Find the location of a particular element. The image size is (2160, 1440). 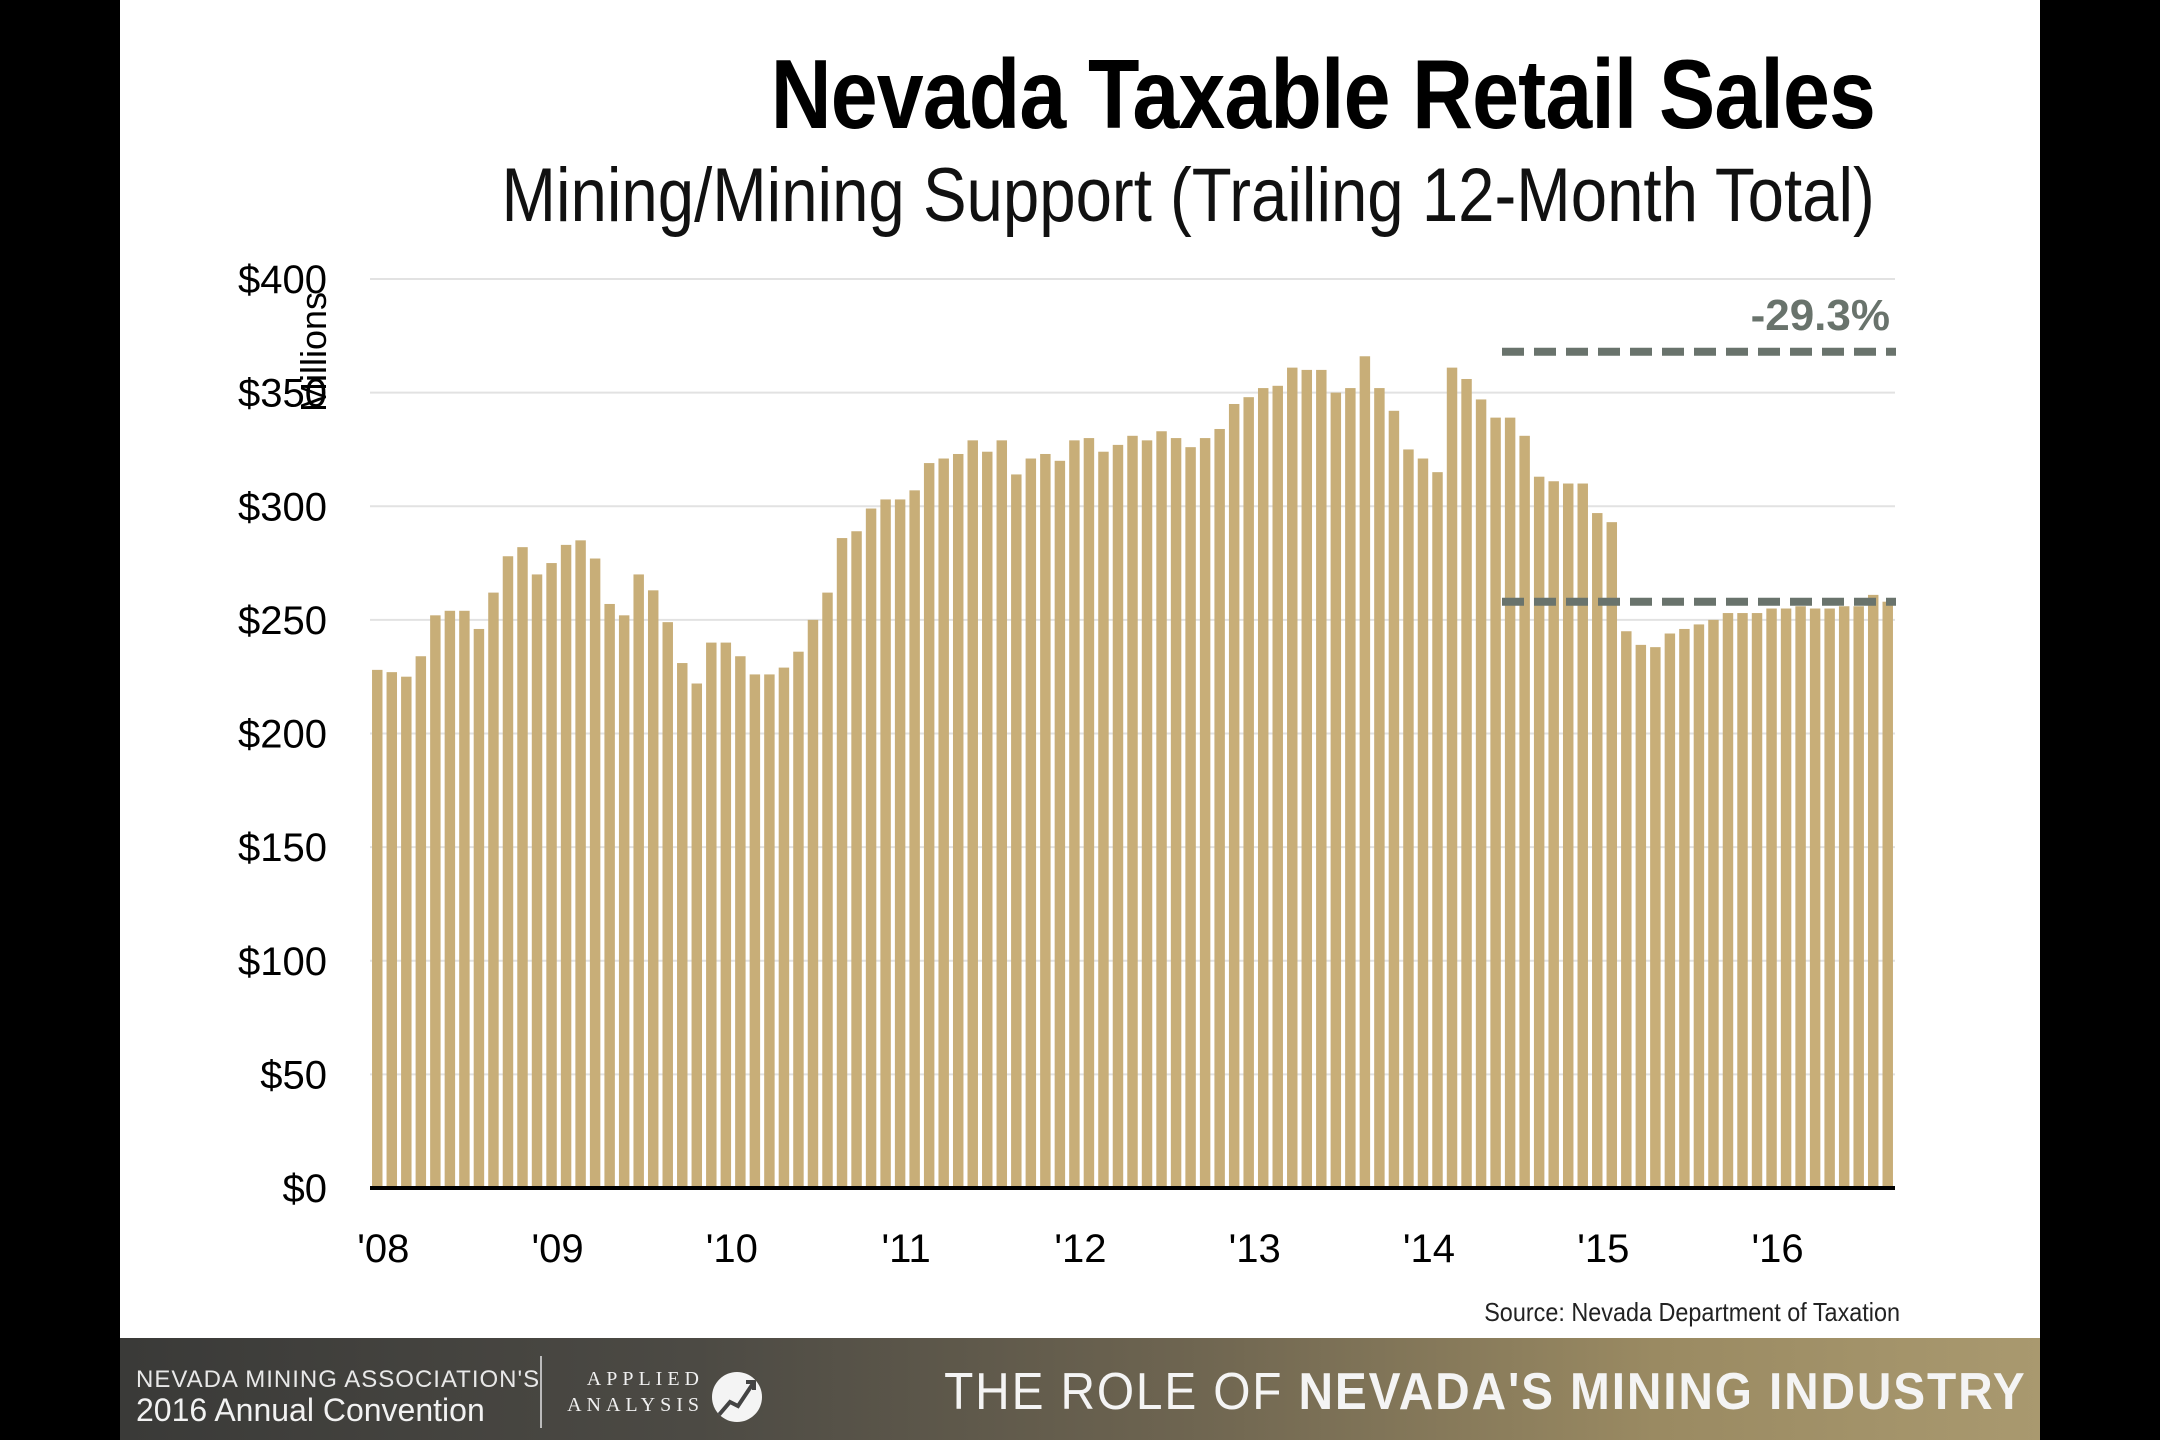

x-tick-label: '13 is located at coordinates (1255, 1249).